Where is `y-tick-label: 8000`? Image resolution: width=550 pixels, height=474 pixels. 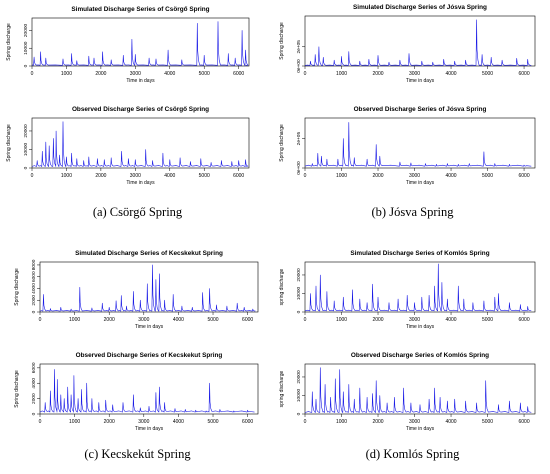
y-tick-label: 8000 is located at coordinates (34, 264).